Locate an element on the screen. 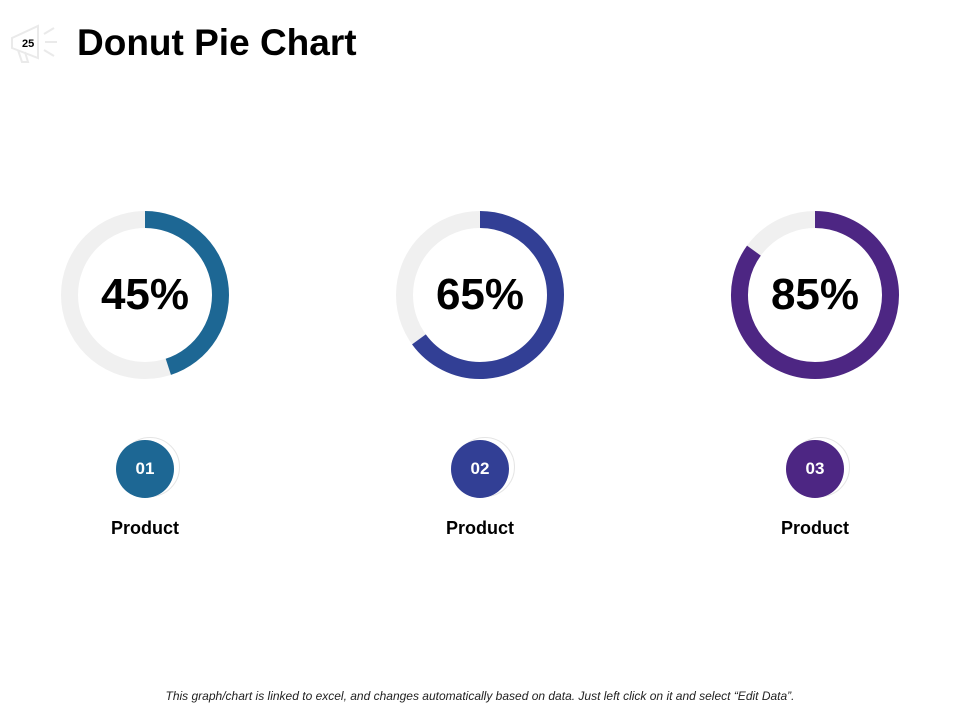  slide-number: 25 is located at coordinates (28, 44).